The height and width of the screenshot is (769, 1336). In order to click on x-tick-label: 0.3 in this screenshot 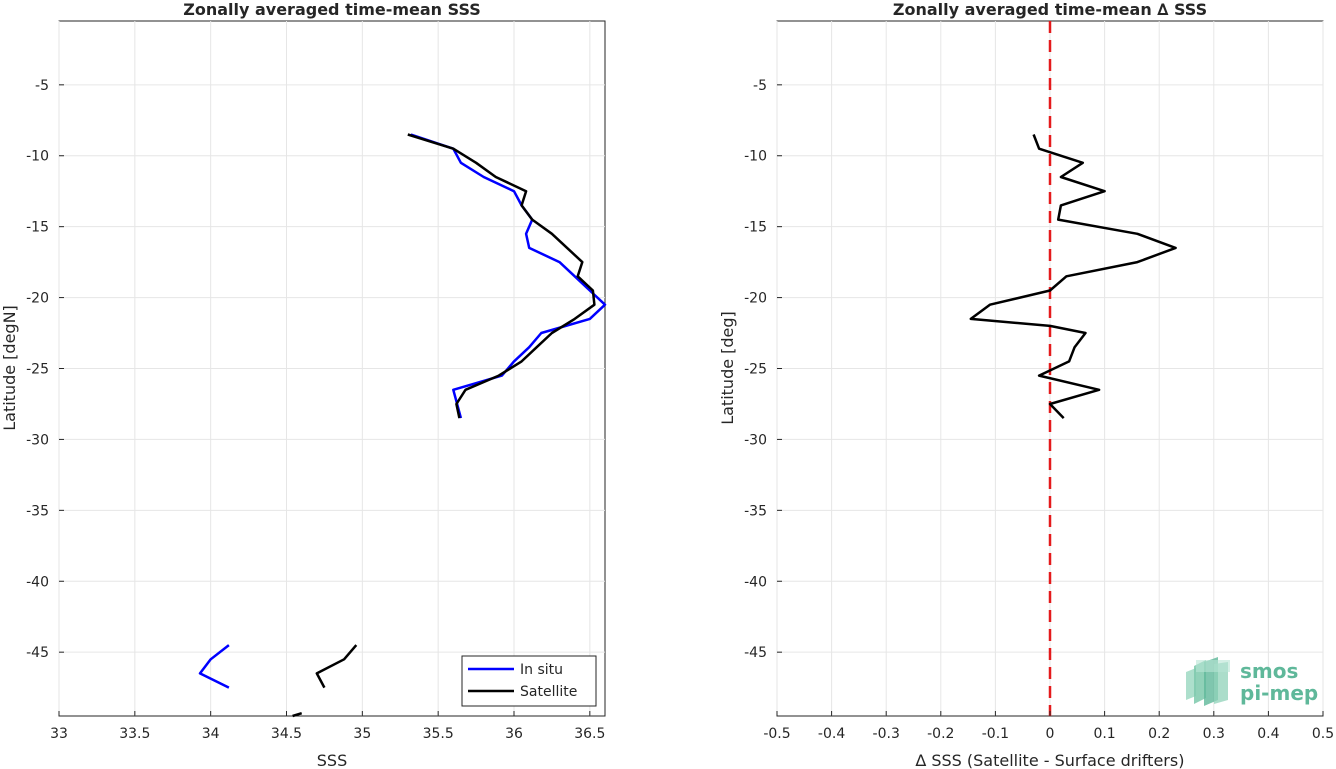, I will do `click(1214, 734)`.